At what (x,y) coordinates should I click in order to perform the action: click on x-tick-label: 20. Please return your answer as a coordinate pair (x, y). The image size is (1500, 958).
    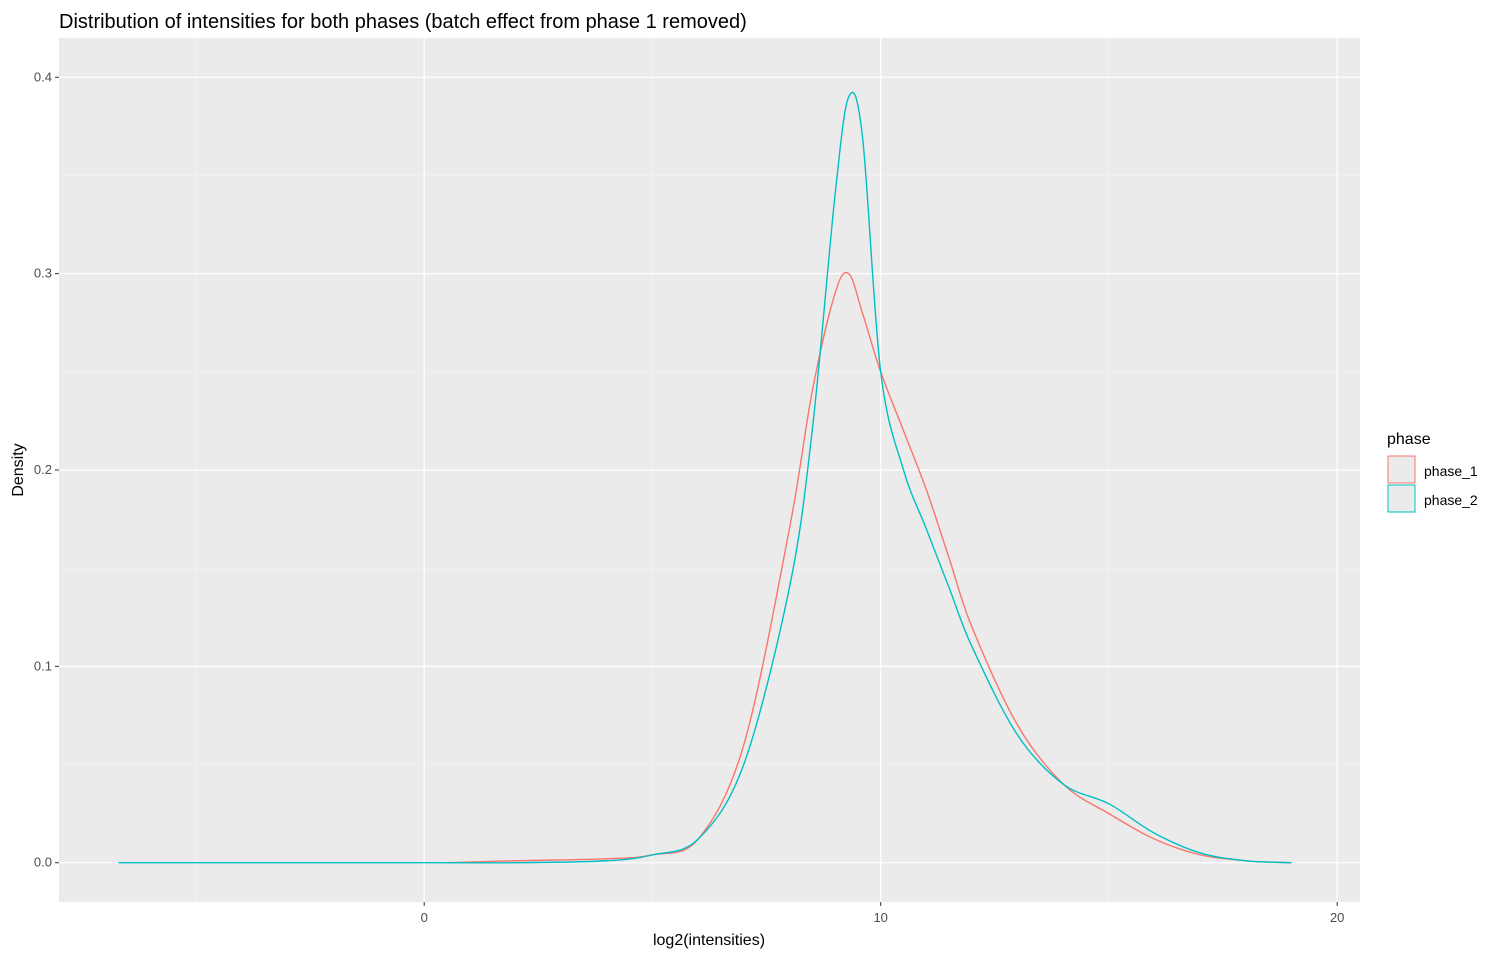
    Looking at the image, I should click on (1337, 917).